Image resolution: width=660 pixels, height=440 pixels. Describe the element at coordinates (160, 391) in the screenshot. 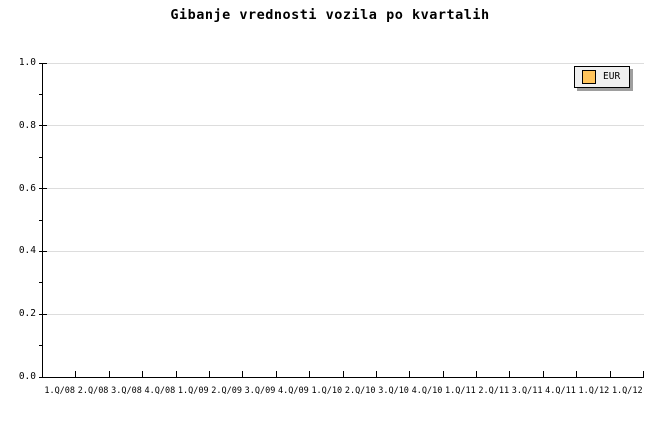

I see `x-tick-label: 4.Q/08` at that location.